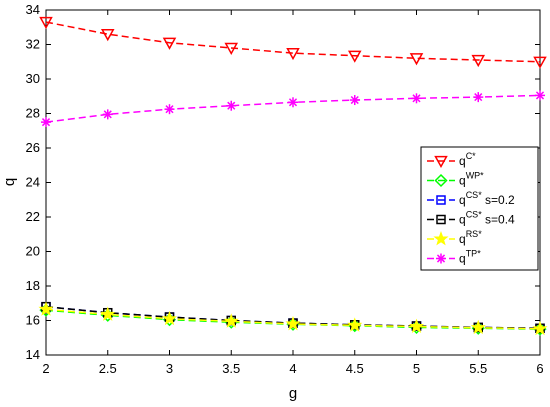 This screenshot has width=550, height=407. Describe the element at coordinates (33, 78) in the screenshot. I see `y-tick-label: 30` at that location.